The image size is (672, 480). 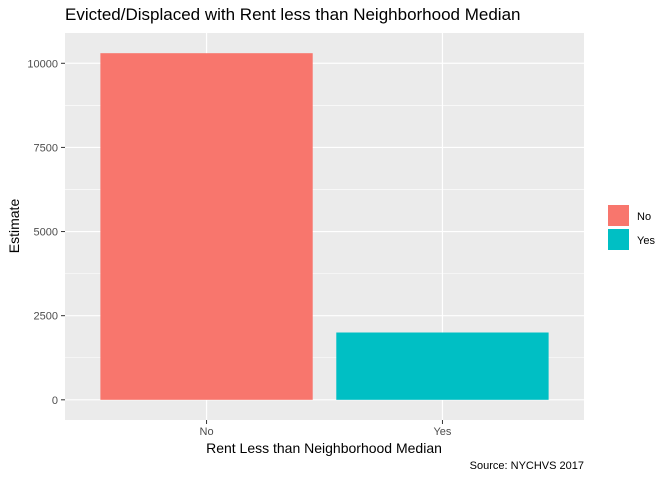 I want to click on bar-yes, so click(x=442, y=366).